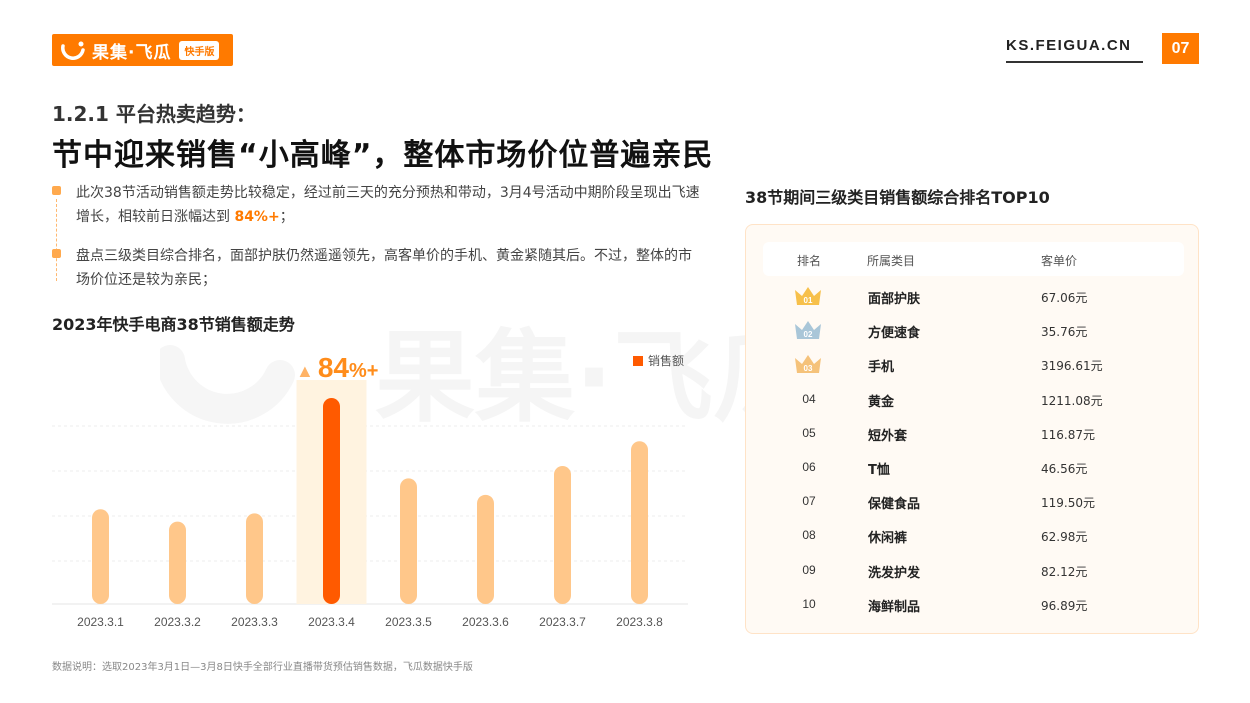 The image size is (1250, 703). Describe the element at coordinates (639, 522) in the screenshot. I see `bar-2023.3.8` at that location.